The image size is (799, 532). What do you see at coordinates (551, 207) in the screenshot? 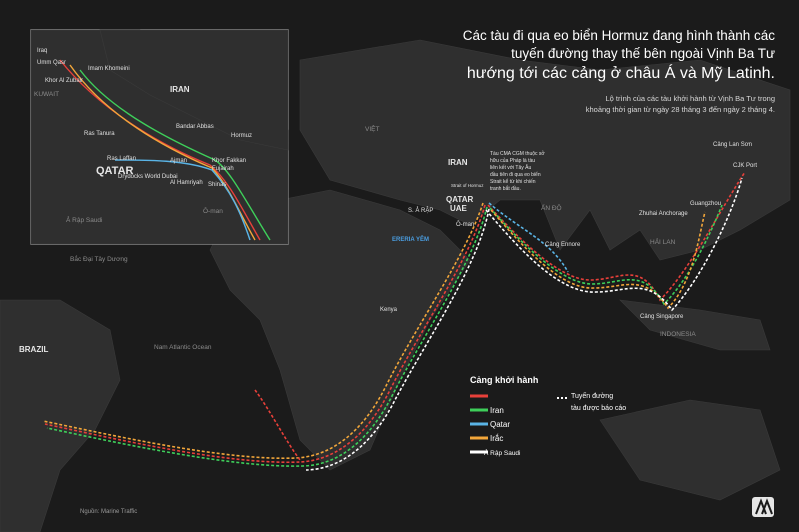
I see `map-label: ẤN ĐỘ` at bounding box center [551, 207].